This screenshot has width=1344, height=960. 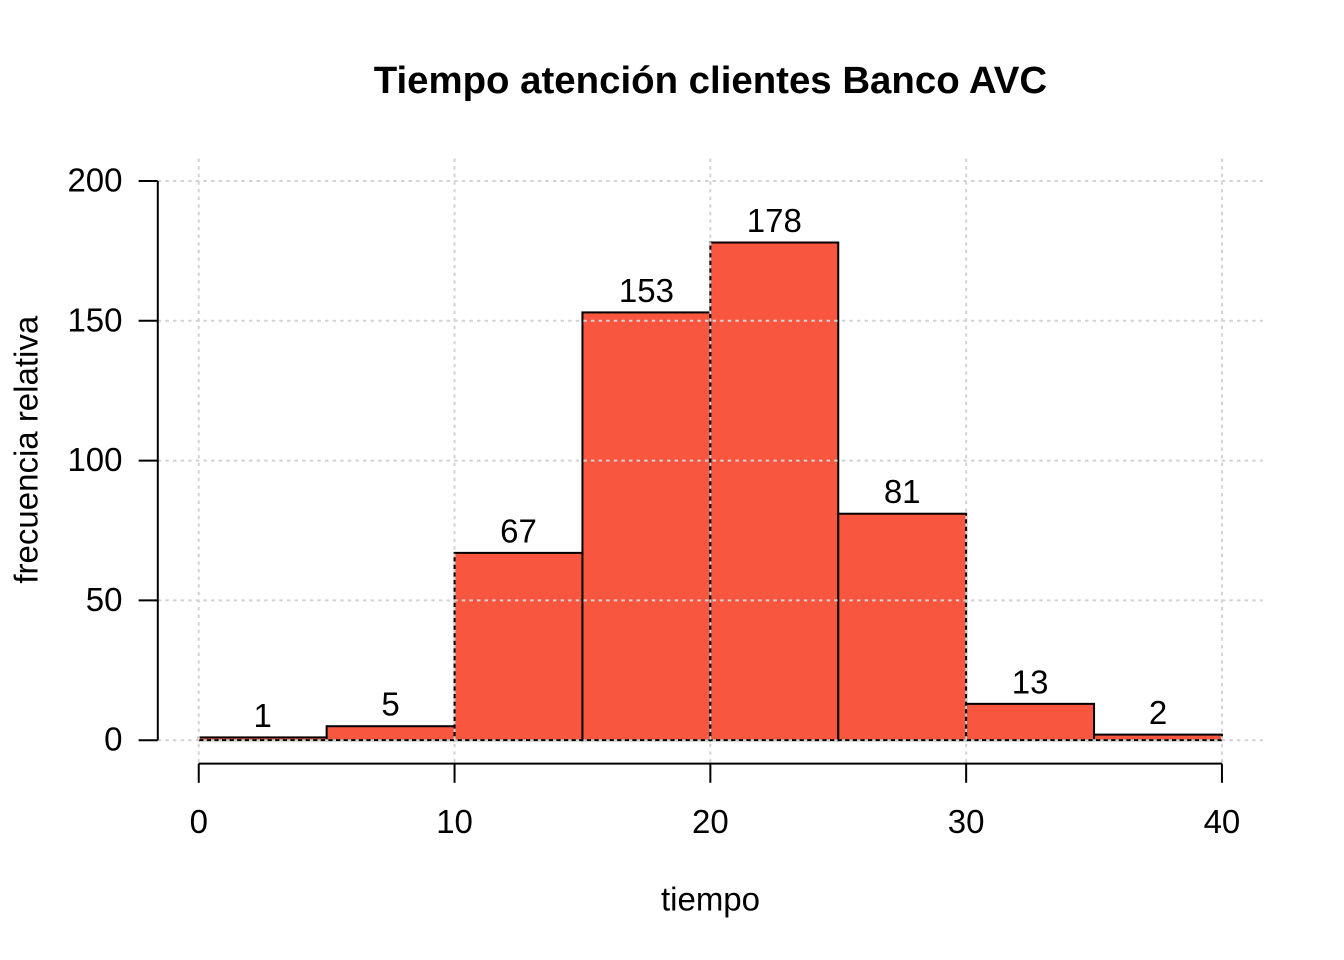 I want to click on svg-text: 150, so click(x=94, y=319).